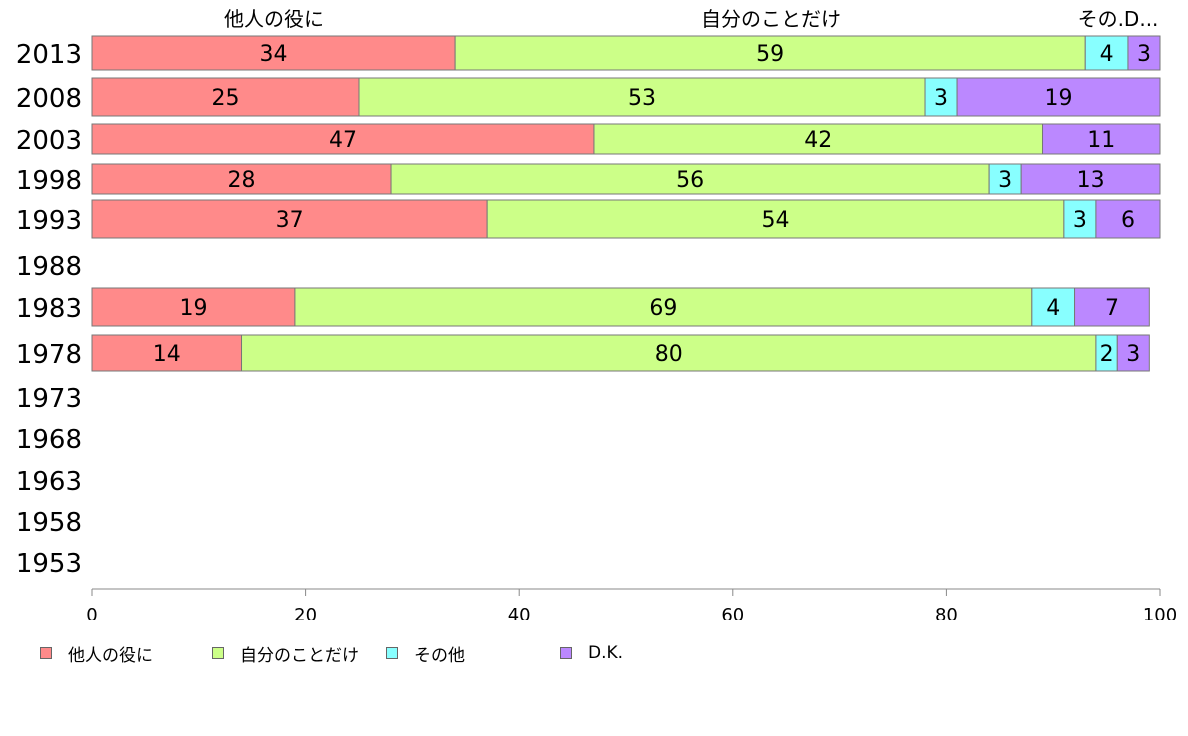  I want to click on legend: 他人の役に 自分のことだけ その他 D.K., so click(390, 654).